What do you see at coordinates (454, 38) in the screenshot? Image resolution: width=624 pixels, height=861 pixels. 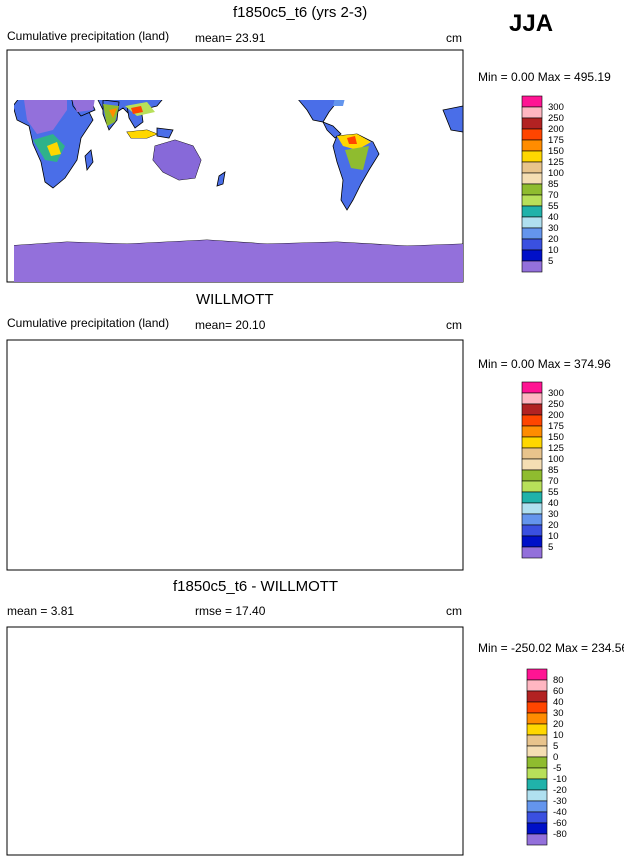 I see `panel-1-unit: cm` at bounding box center [454, 38].